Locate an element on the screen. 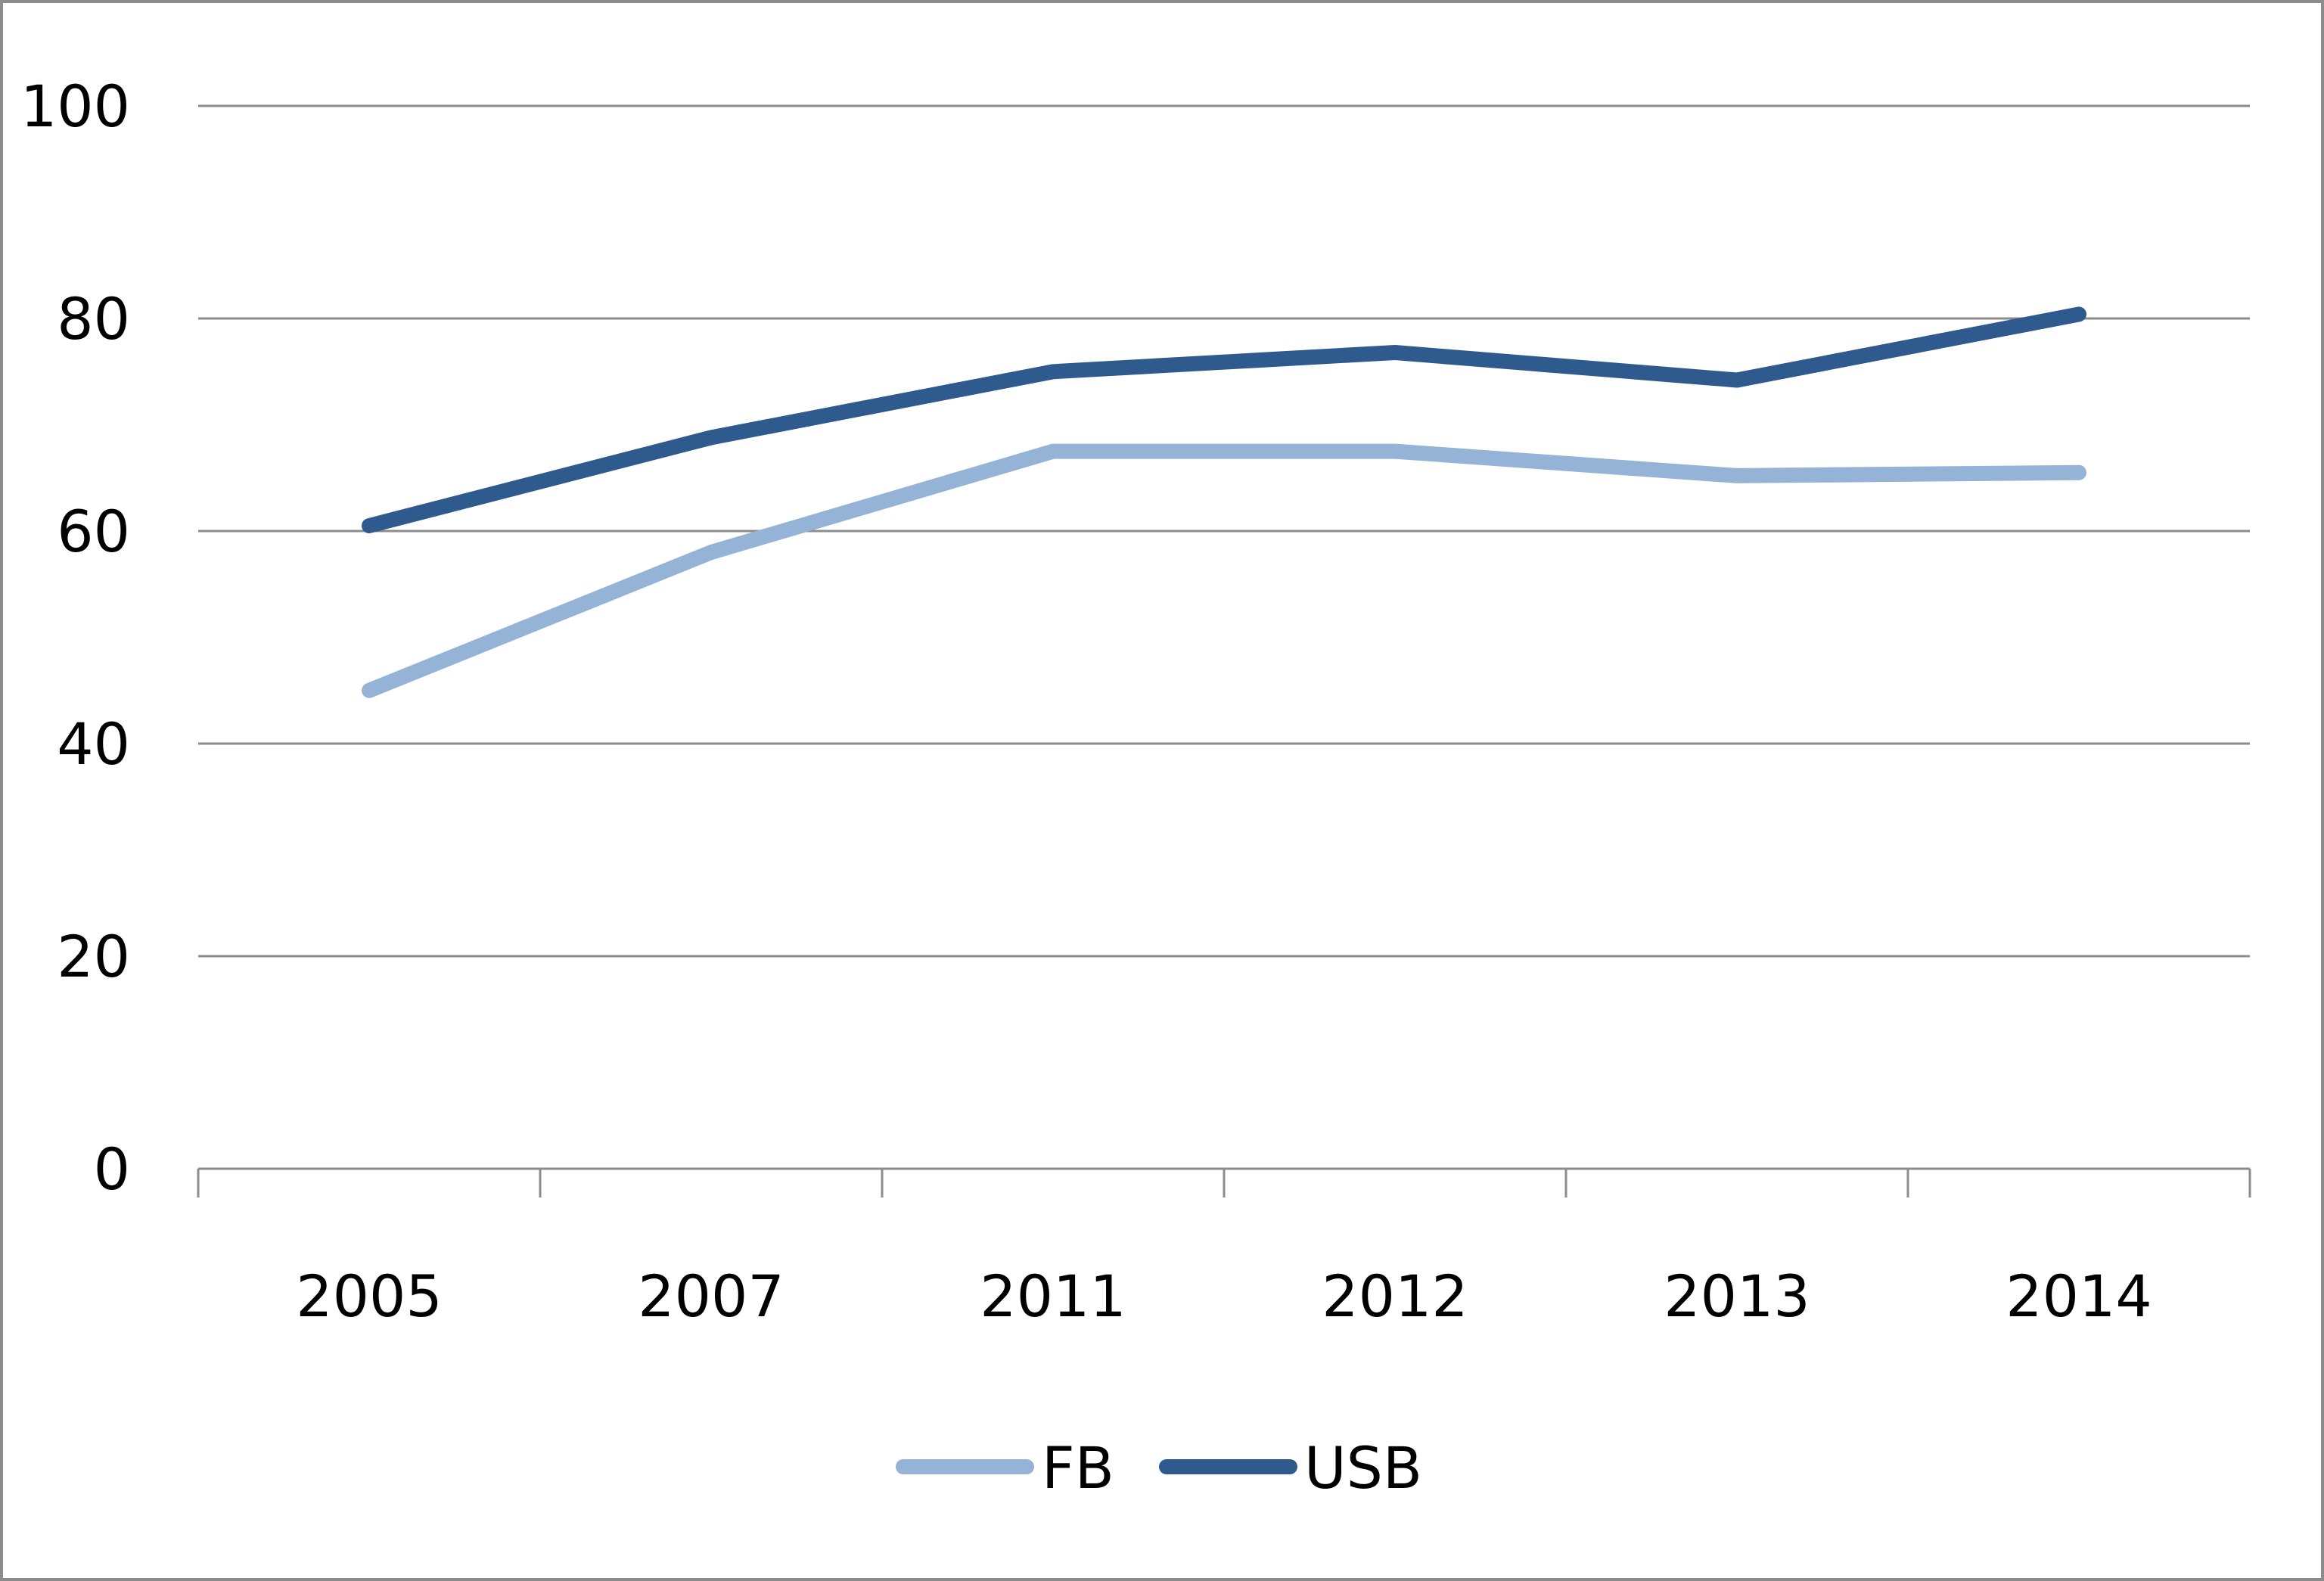 The image size is (2324, 1581). series-line-fb is located at coordinates (1224, 571).